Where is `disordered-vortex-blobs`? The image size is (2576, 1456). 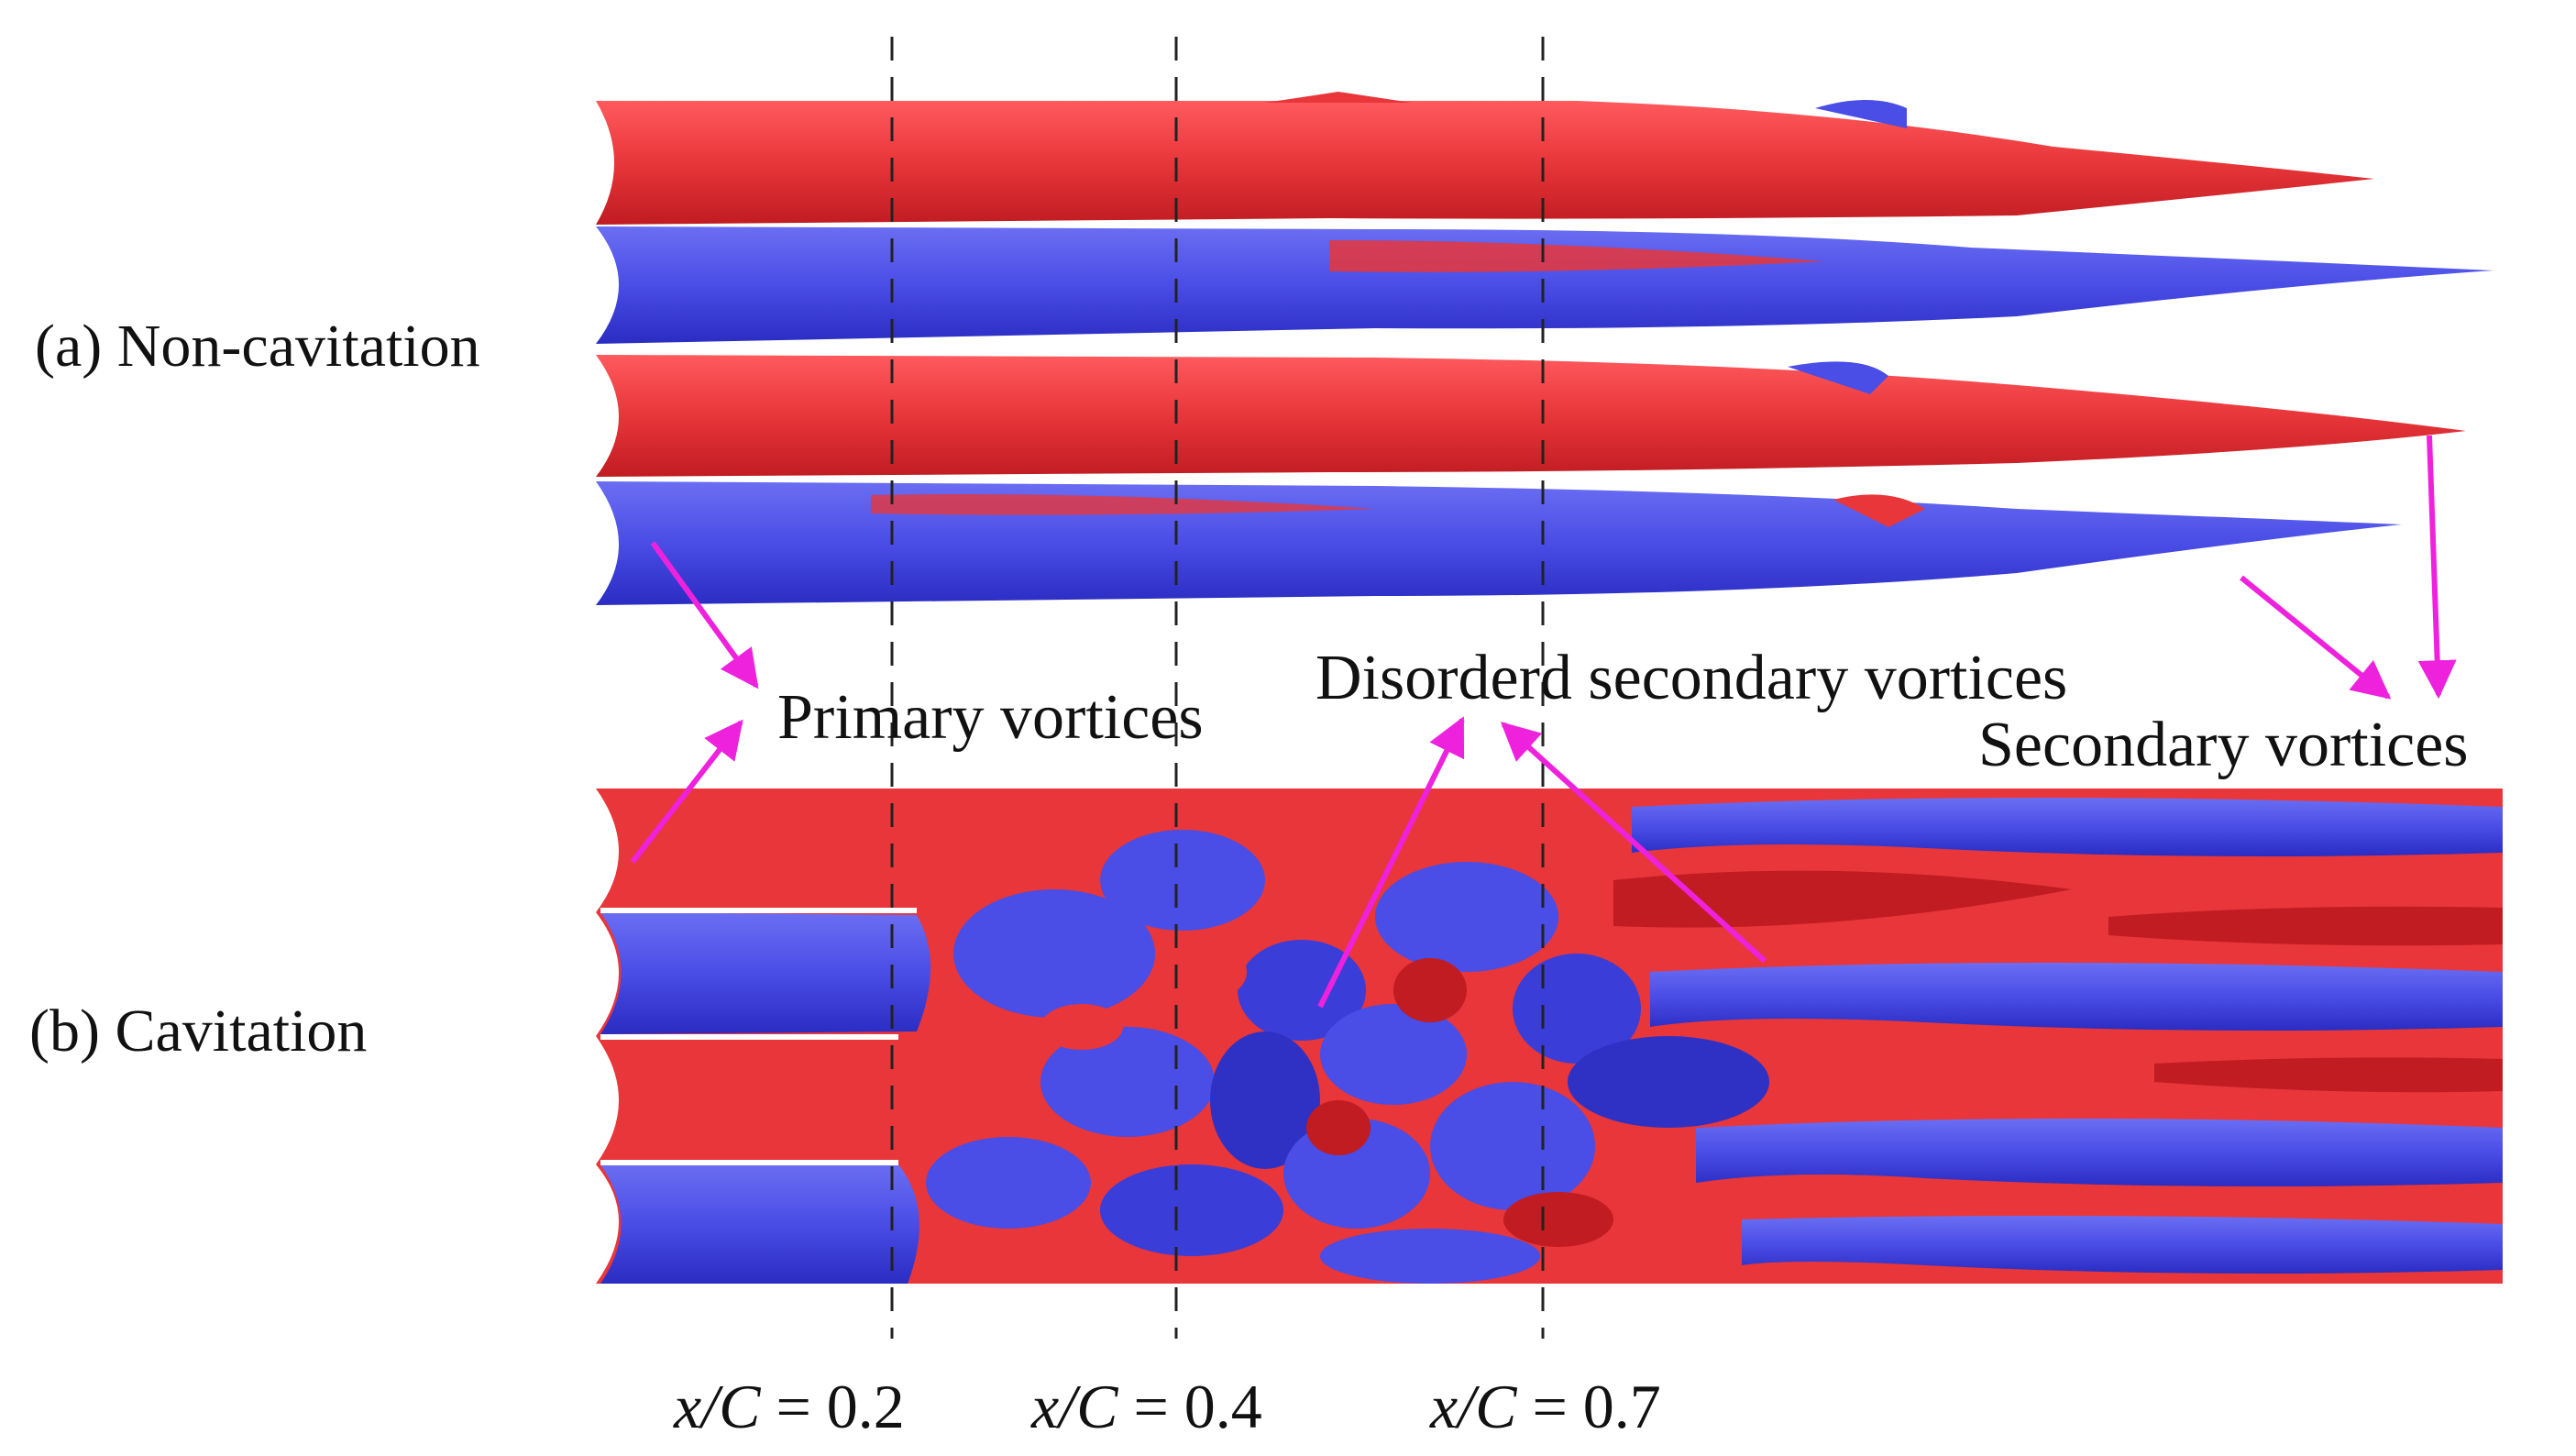
disordered-vortex-blobs is located at coordinates (1347, 1057).